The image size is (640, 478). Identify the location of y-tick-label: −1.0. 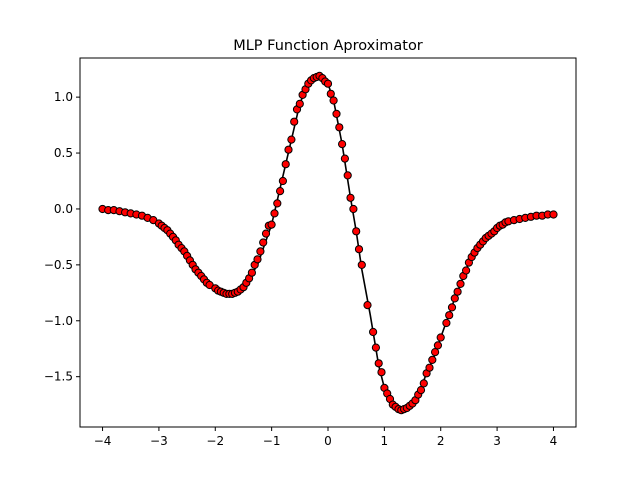
(58, 321).